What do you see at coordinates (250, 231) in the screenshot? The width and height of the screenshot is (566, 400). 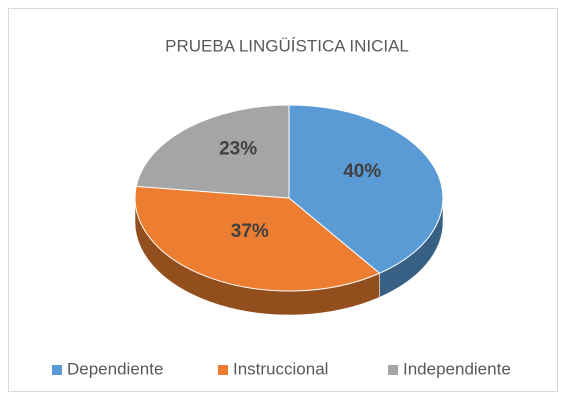 I see `data-label: 37%` at bounding box center [250, 231].